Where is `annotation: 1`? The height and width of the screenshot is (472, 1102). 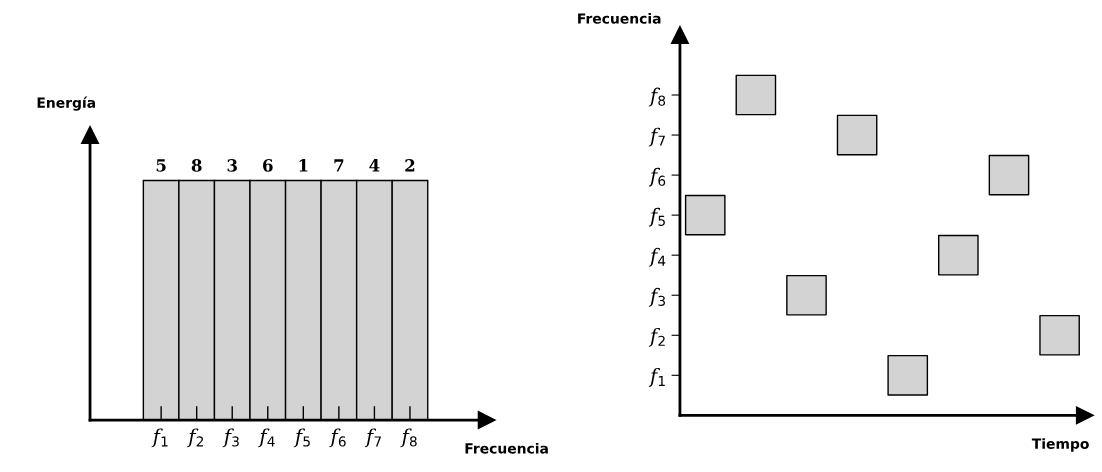
annotation: 1 is located at coordinates (303, 165).